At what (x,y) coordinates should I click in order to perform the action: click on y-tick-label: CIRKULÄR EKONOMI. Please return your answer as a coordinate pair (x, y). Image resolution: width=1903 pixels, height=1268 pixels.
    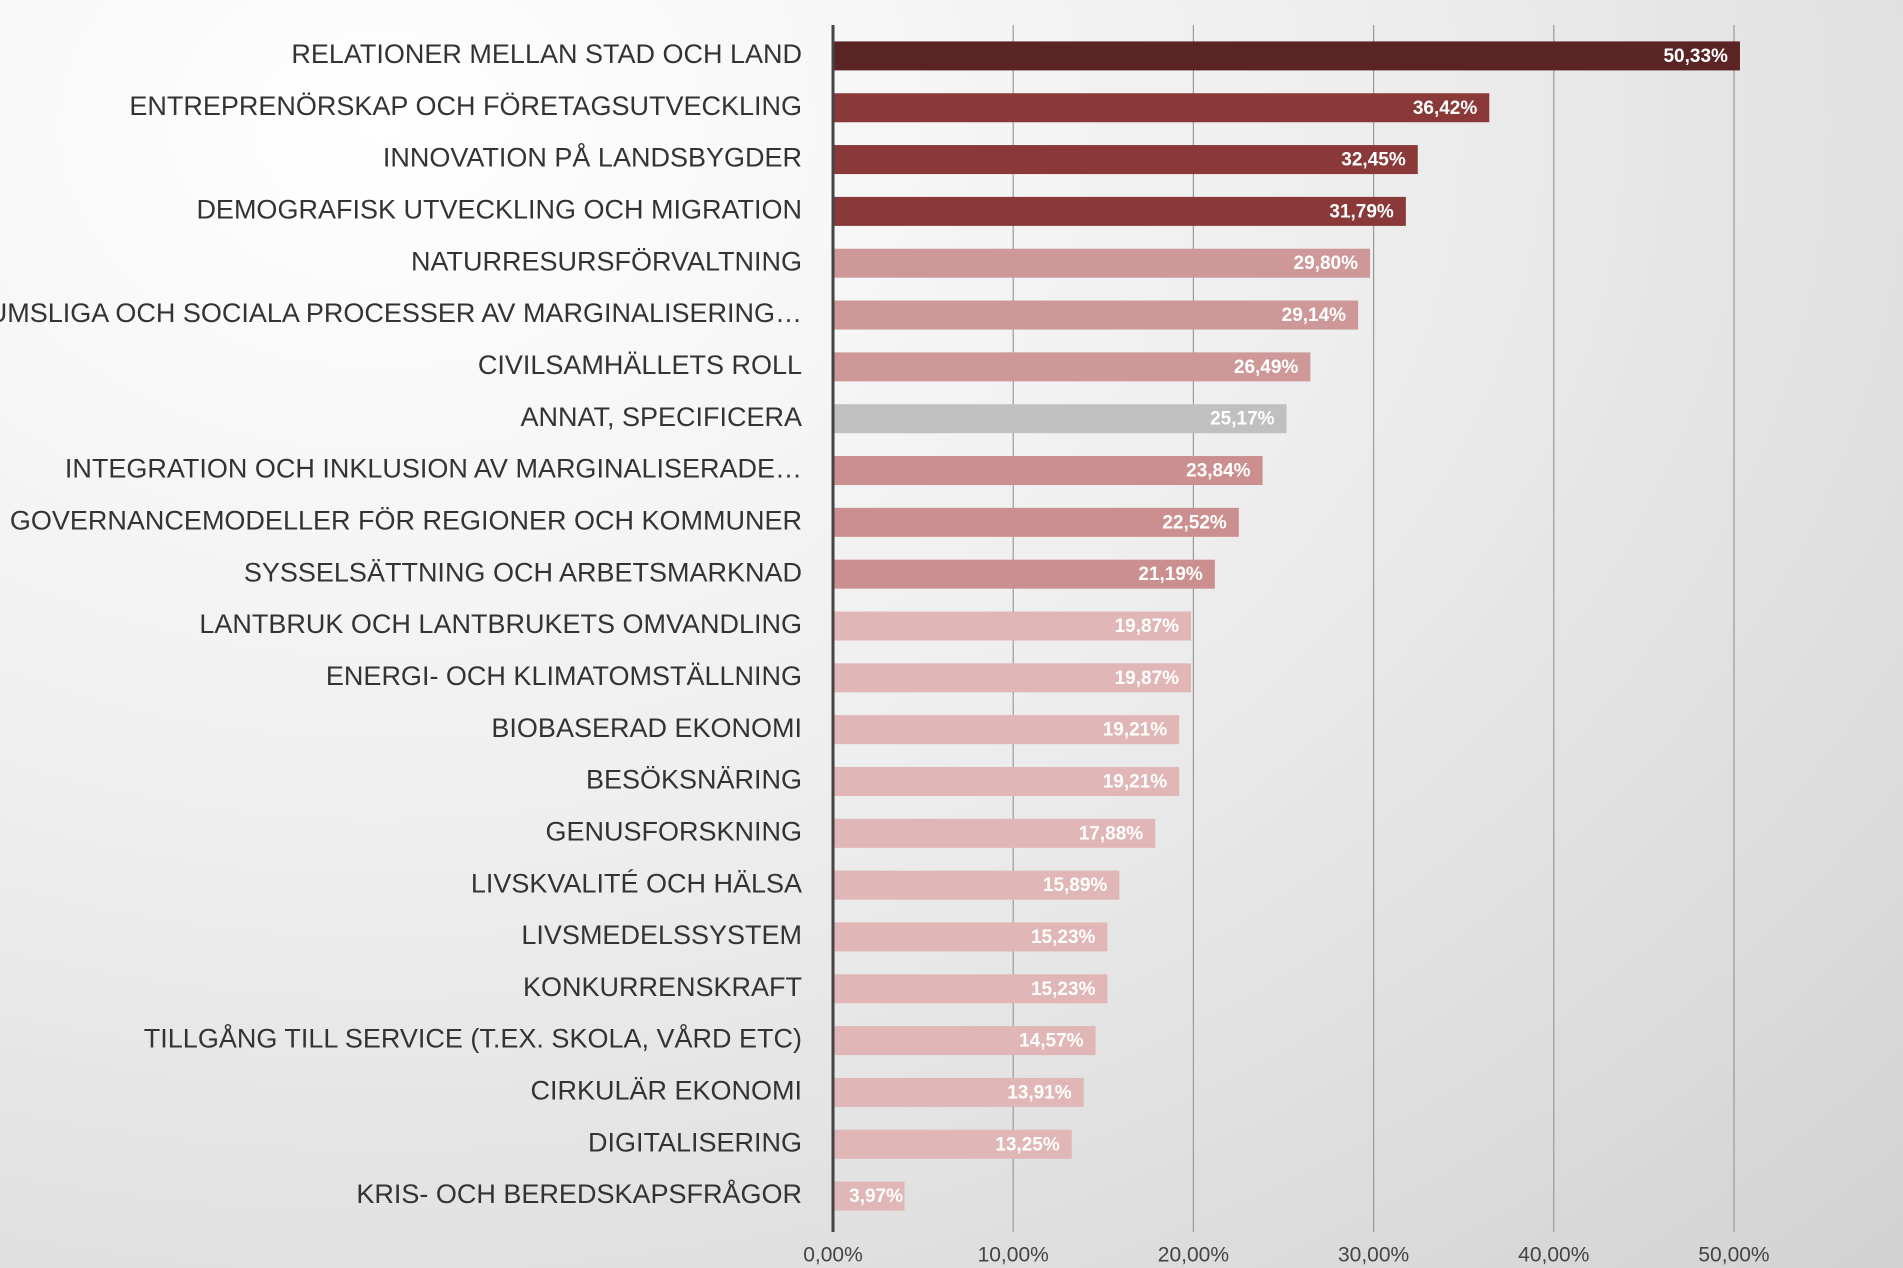
    Looking at the image, I should click on (666, 1091).